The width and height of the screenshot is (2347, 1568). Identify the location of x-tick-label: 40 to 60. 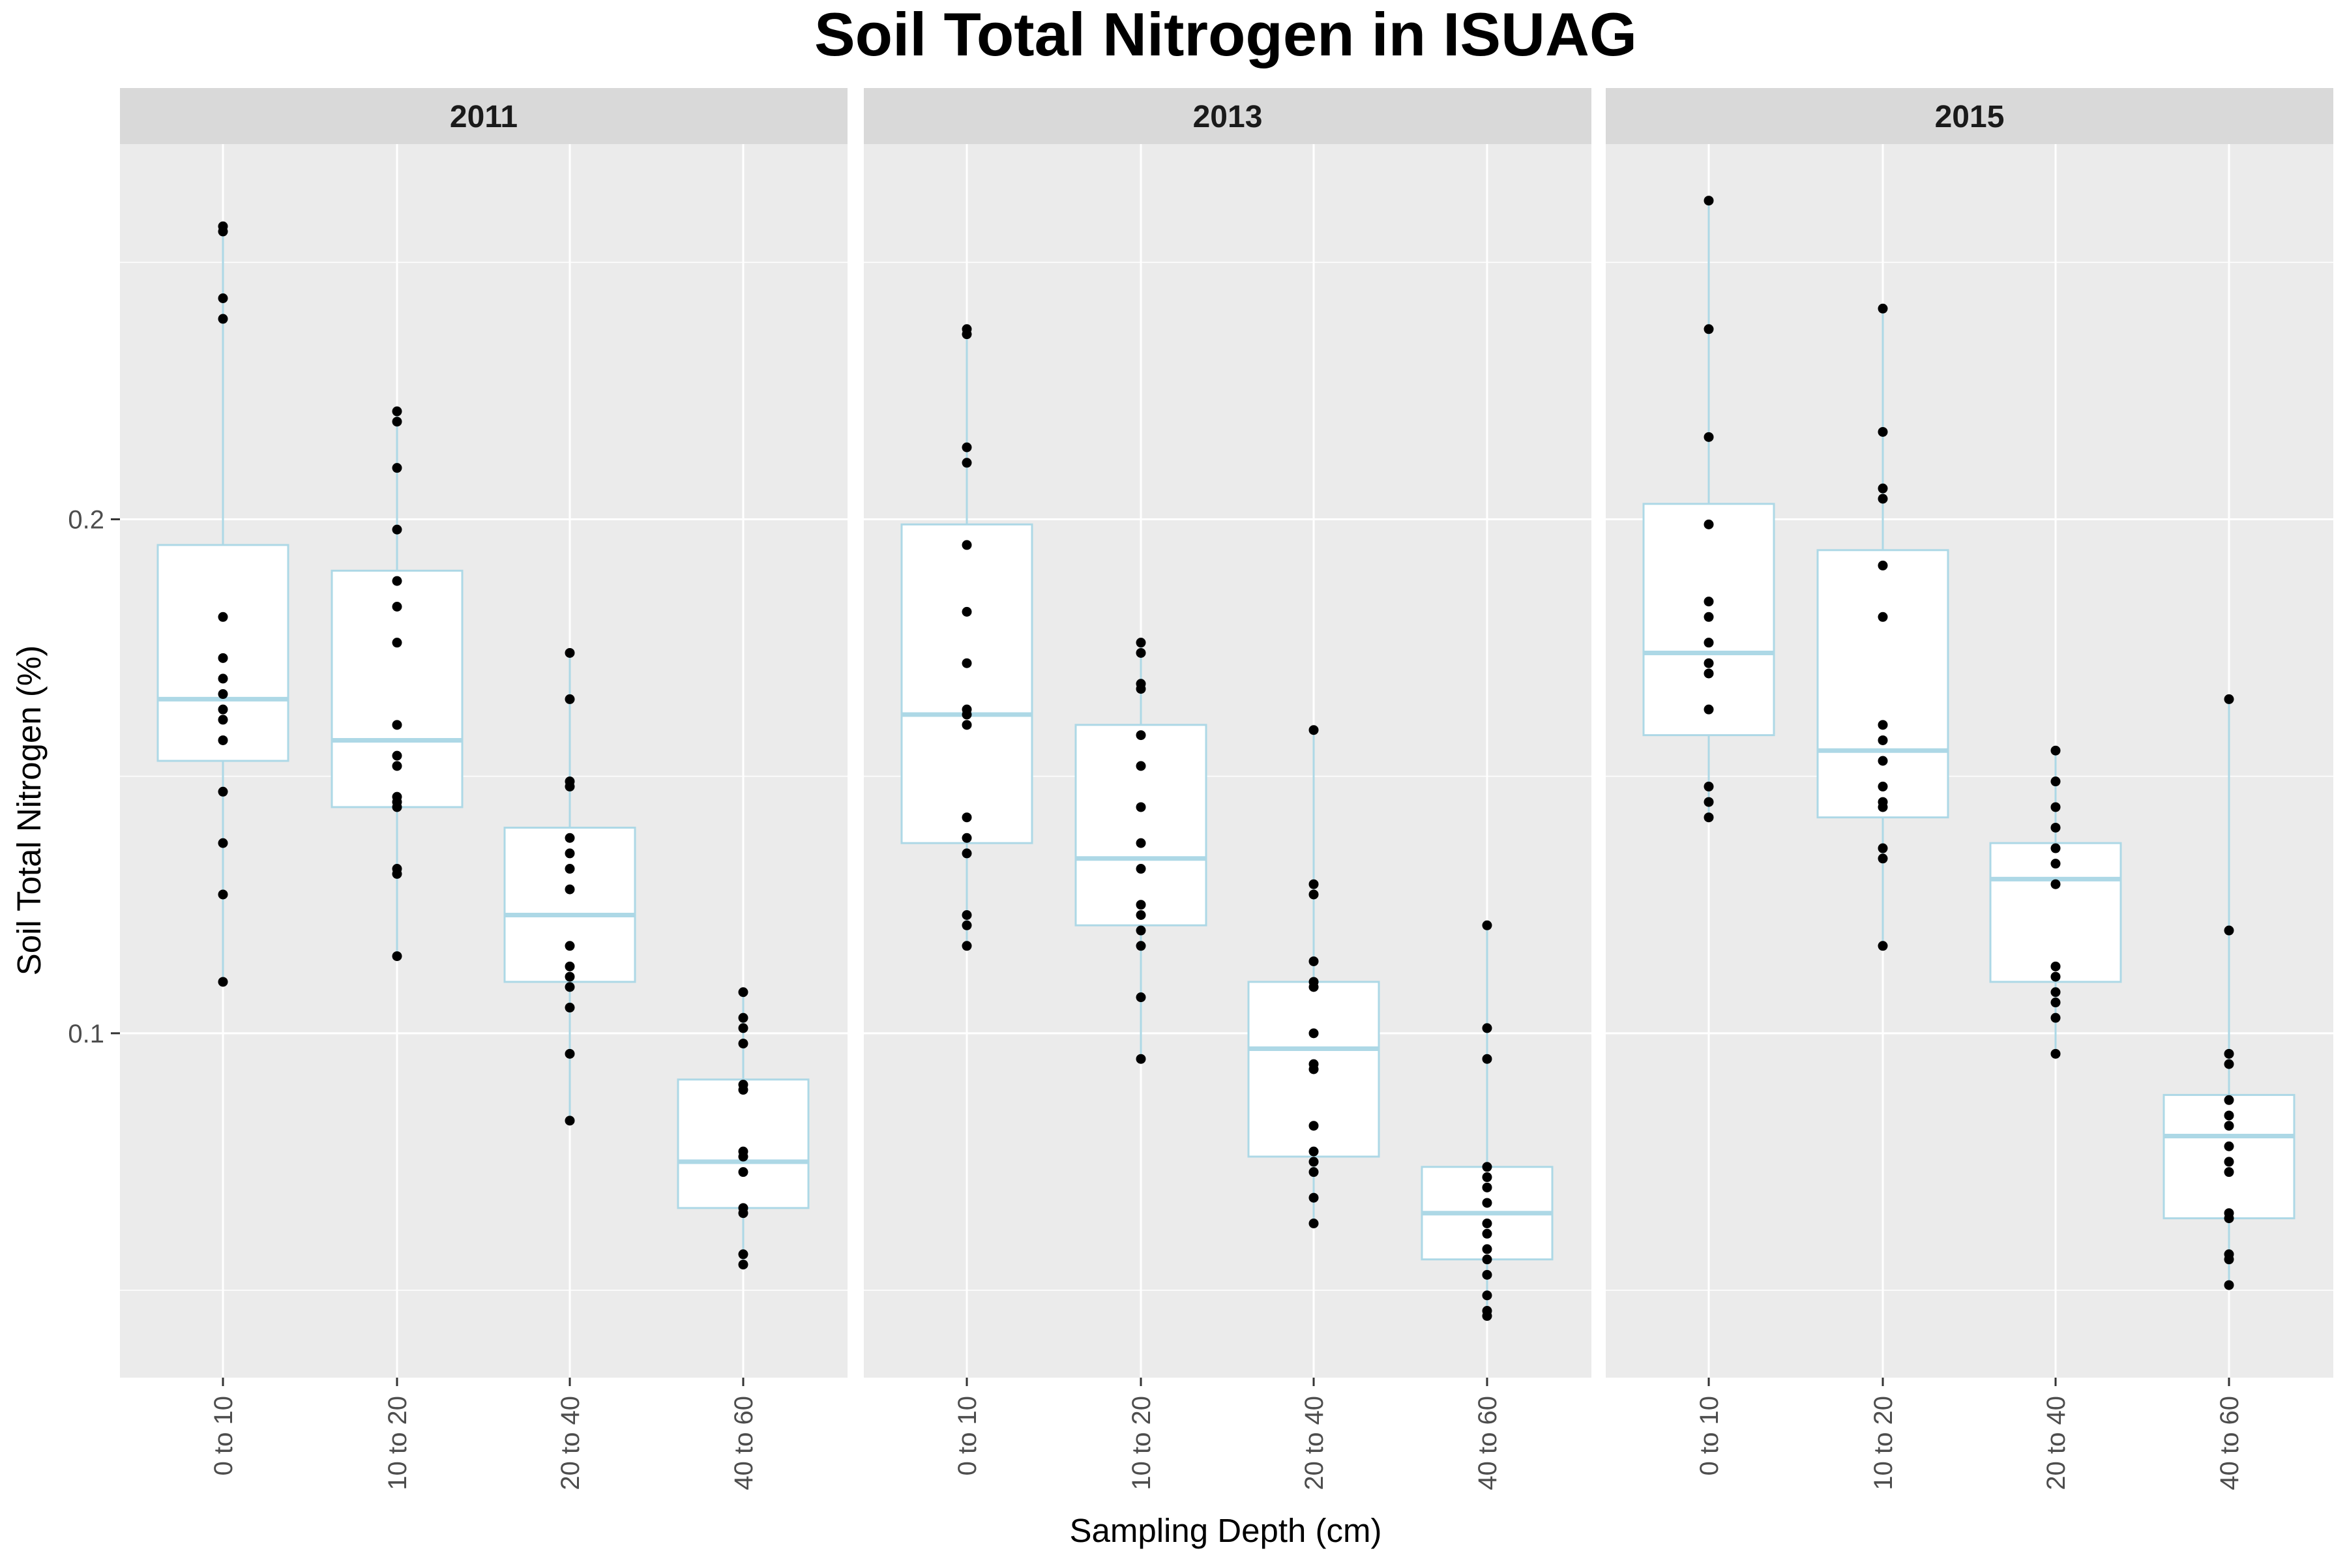
(1487, 1443).